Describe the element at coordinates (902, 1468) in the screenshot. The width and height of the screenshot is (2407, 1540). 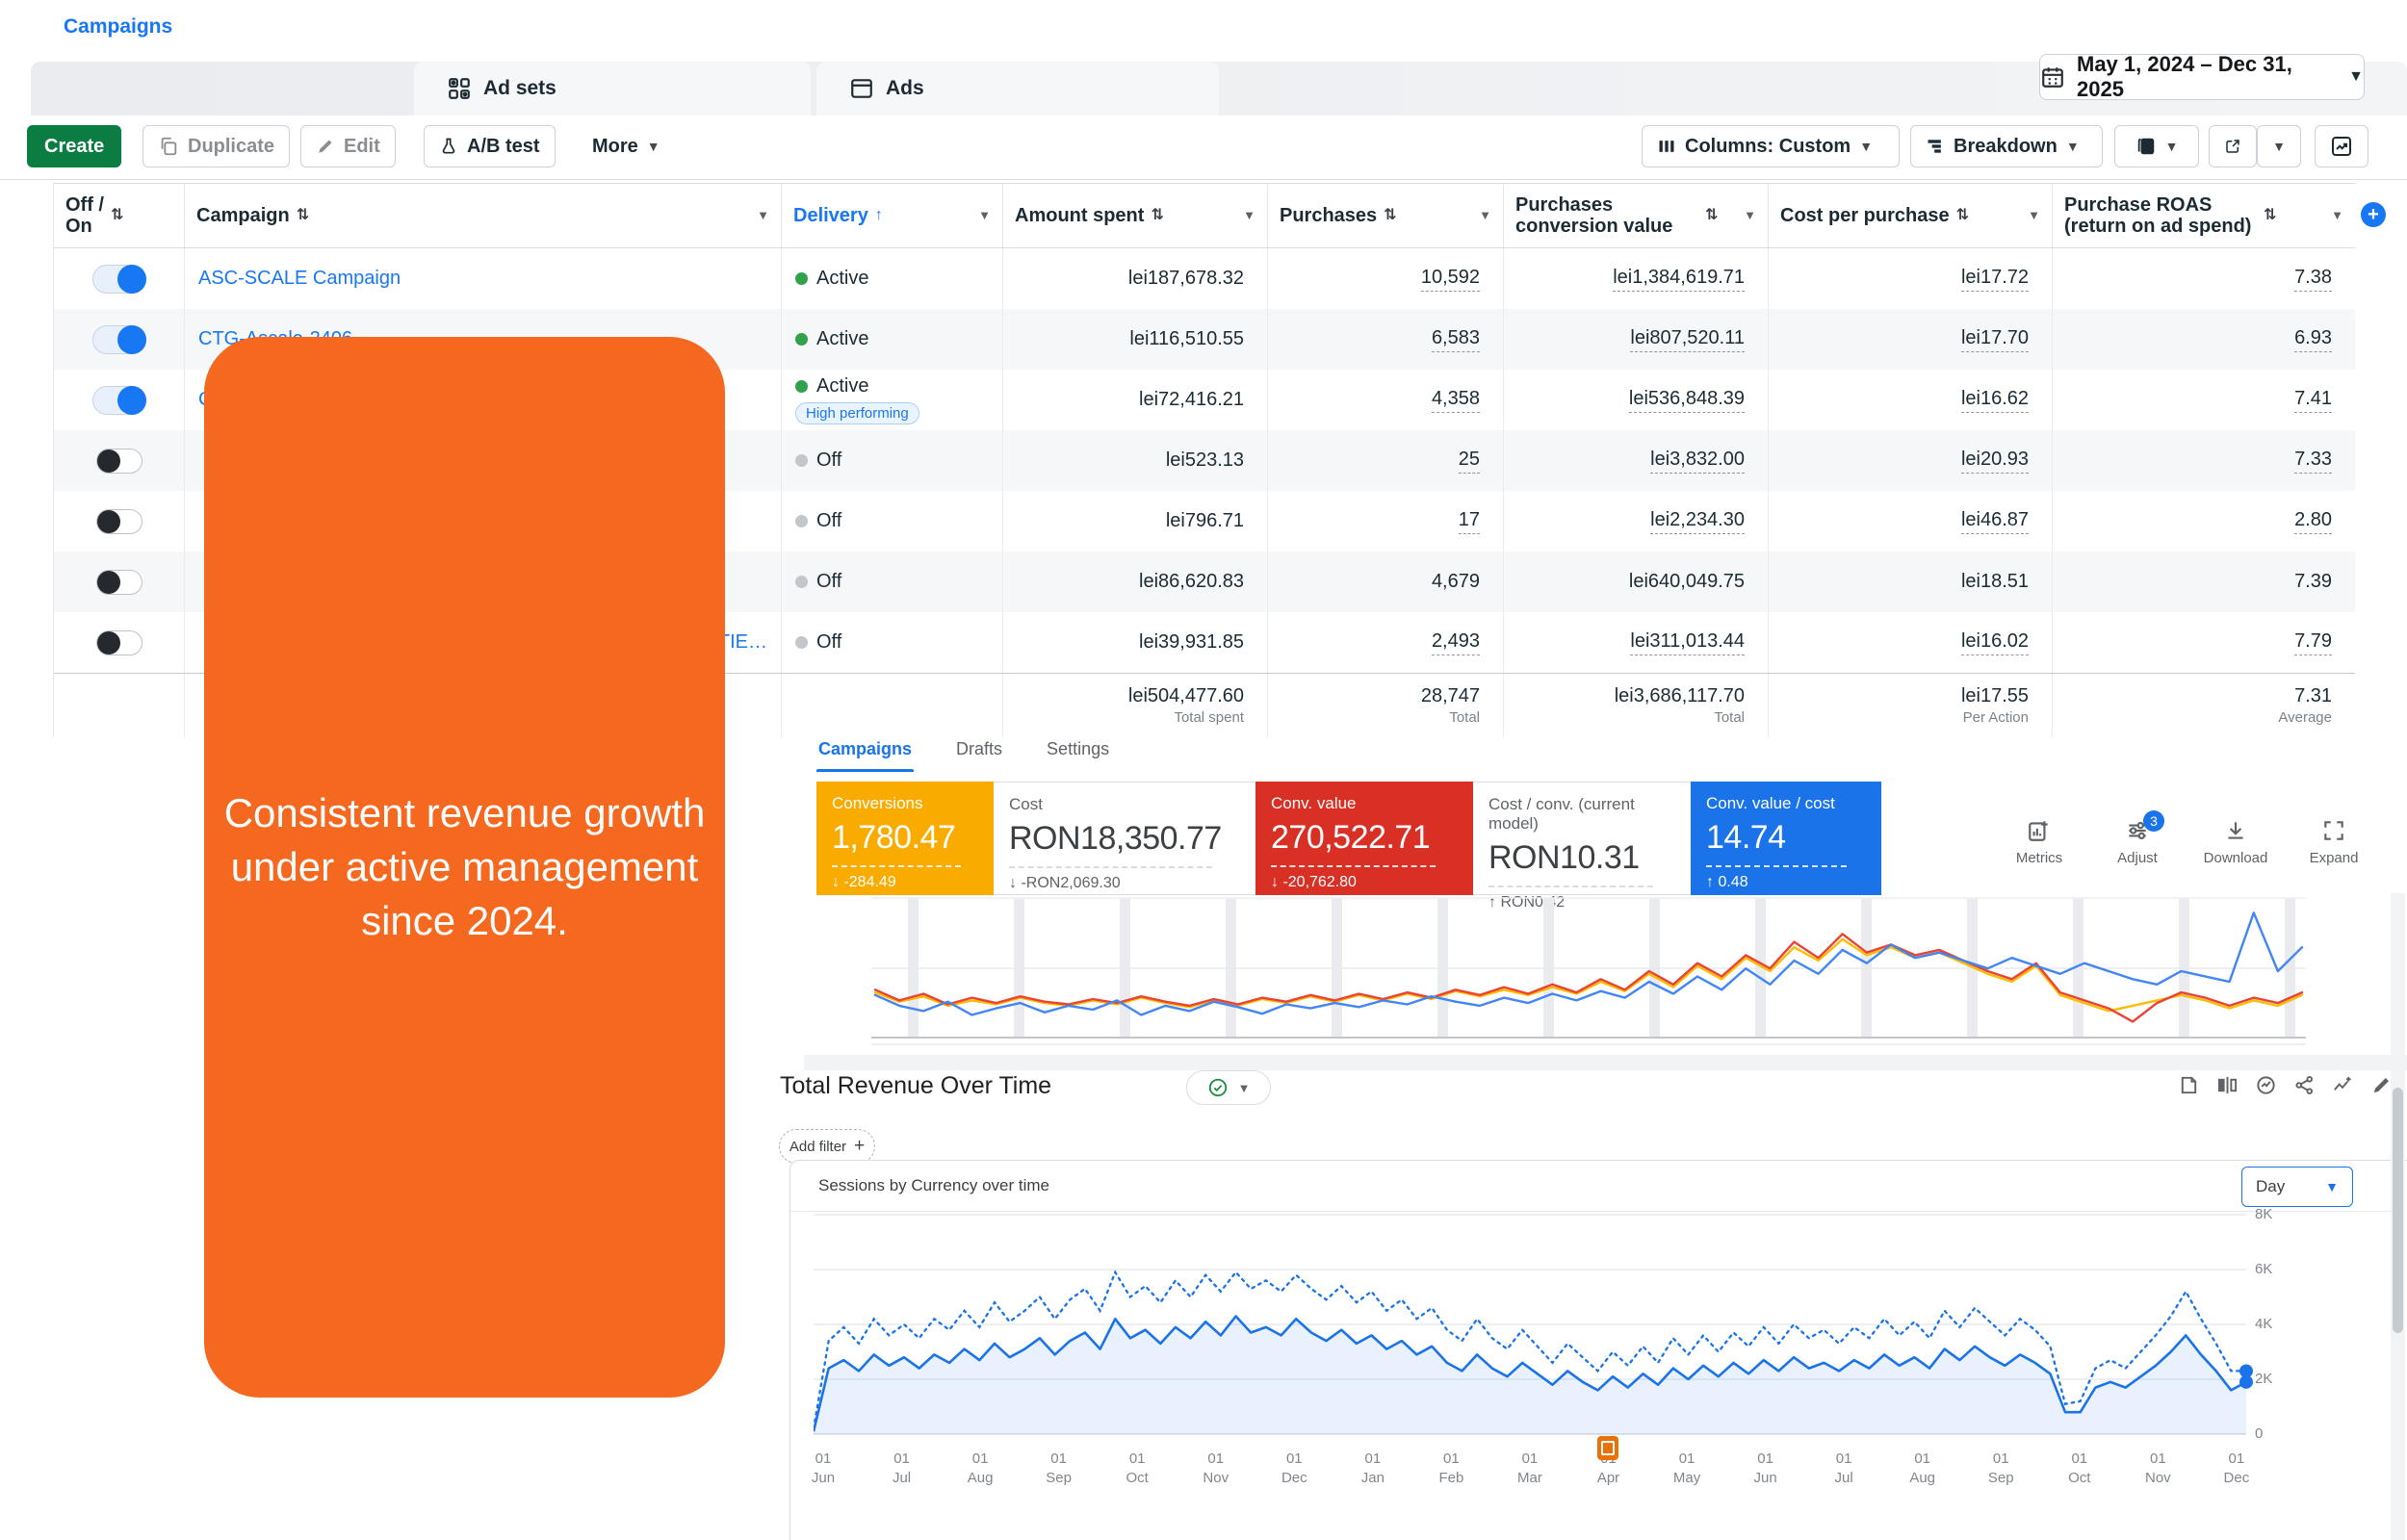
I see `x-tick-label: 01 Jul` at that location.